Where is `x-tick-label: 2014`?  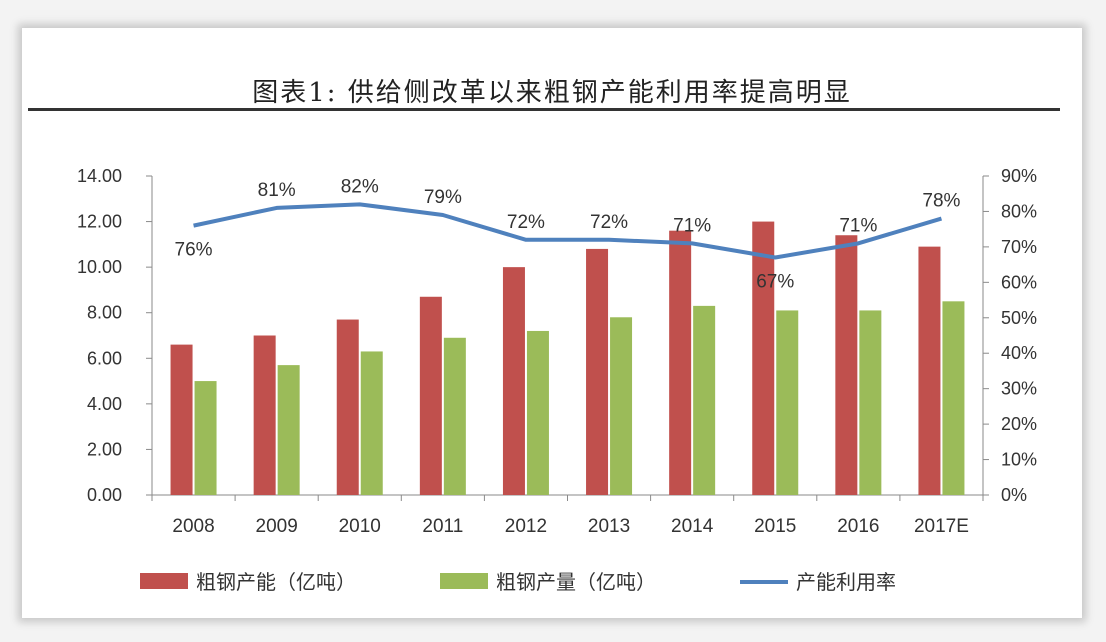 x-tick-label: 2014 is located at coordinates (692, 526).